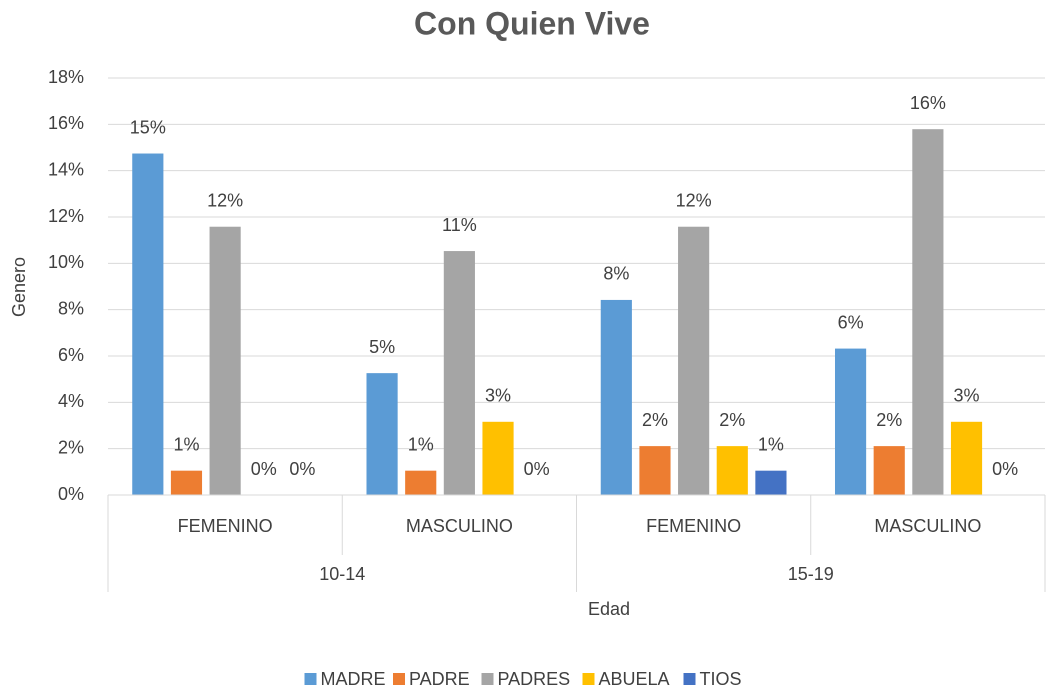  Describe the element at coordinates (66, 123) in the screenshot. I see `y-tick-label: 16%` at that location.